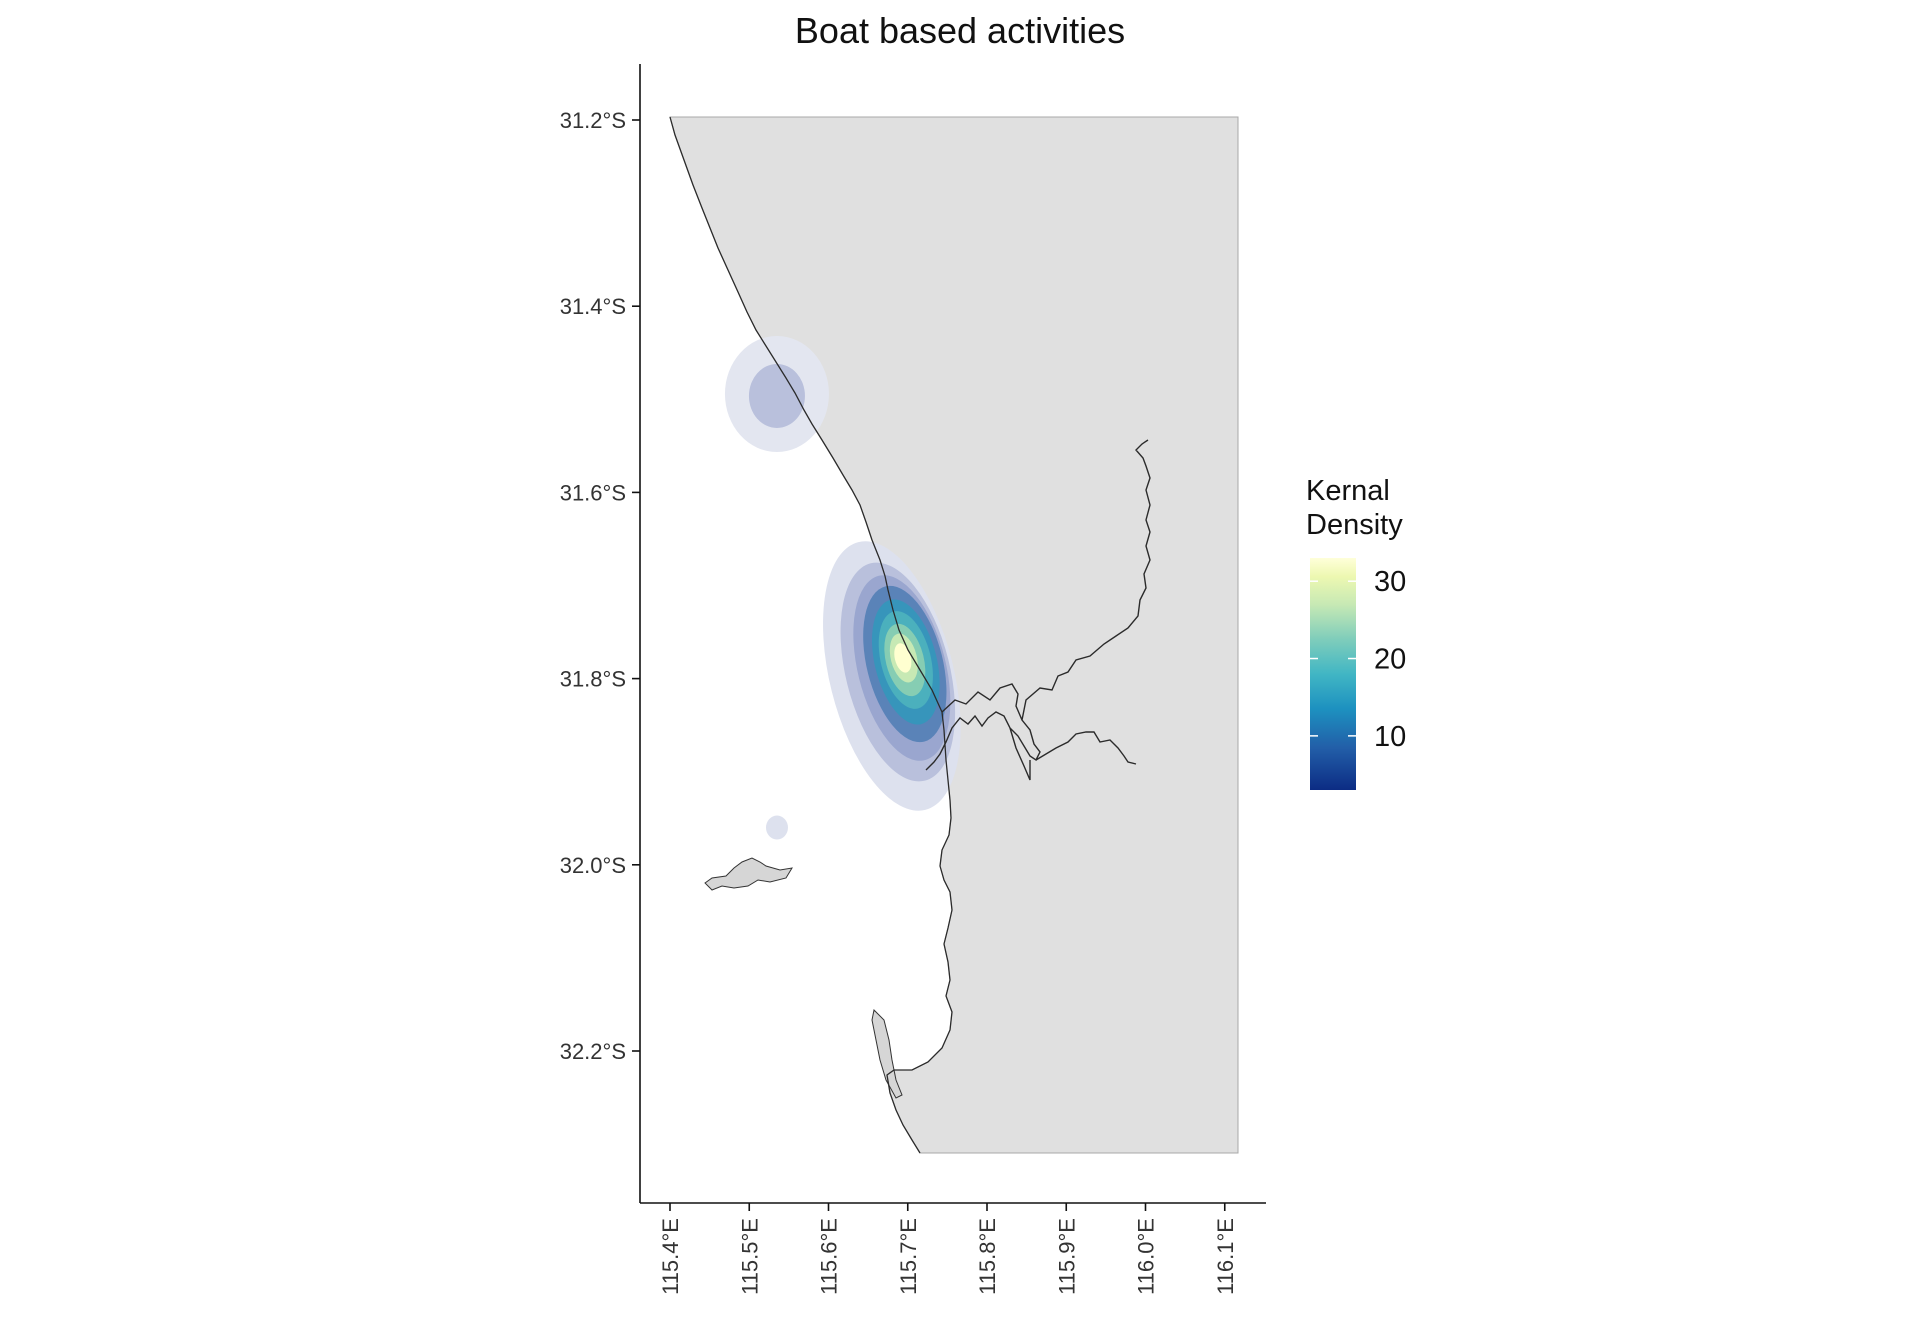 The width and height of the screenshot is (1920, 1344). What do you see at coordinates (829, 1256) in the screenshot?
I see `x-tick-label: 115.6°E` at bounding box center [829, 1256].